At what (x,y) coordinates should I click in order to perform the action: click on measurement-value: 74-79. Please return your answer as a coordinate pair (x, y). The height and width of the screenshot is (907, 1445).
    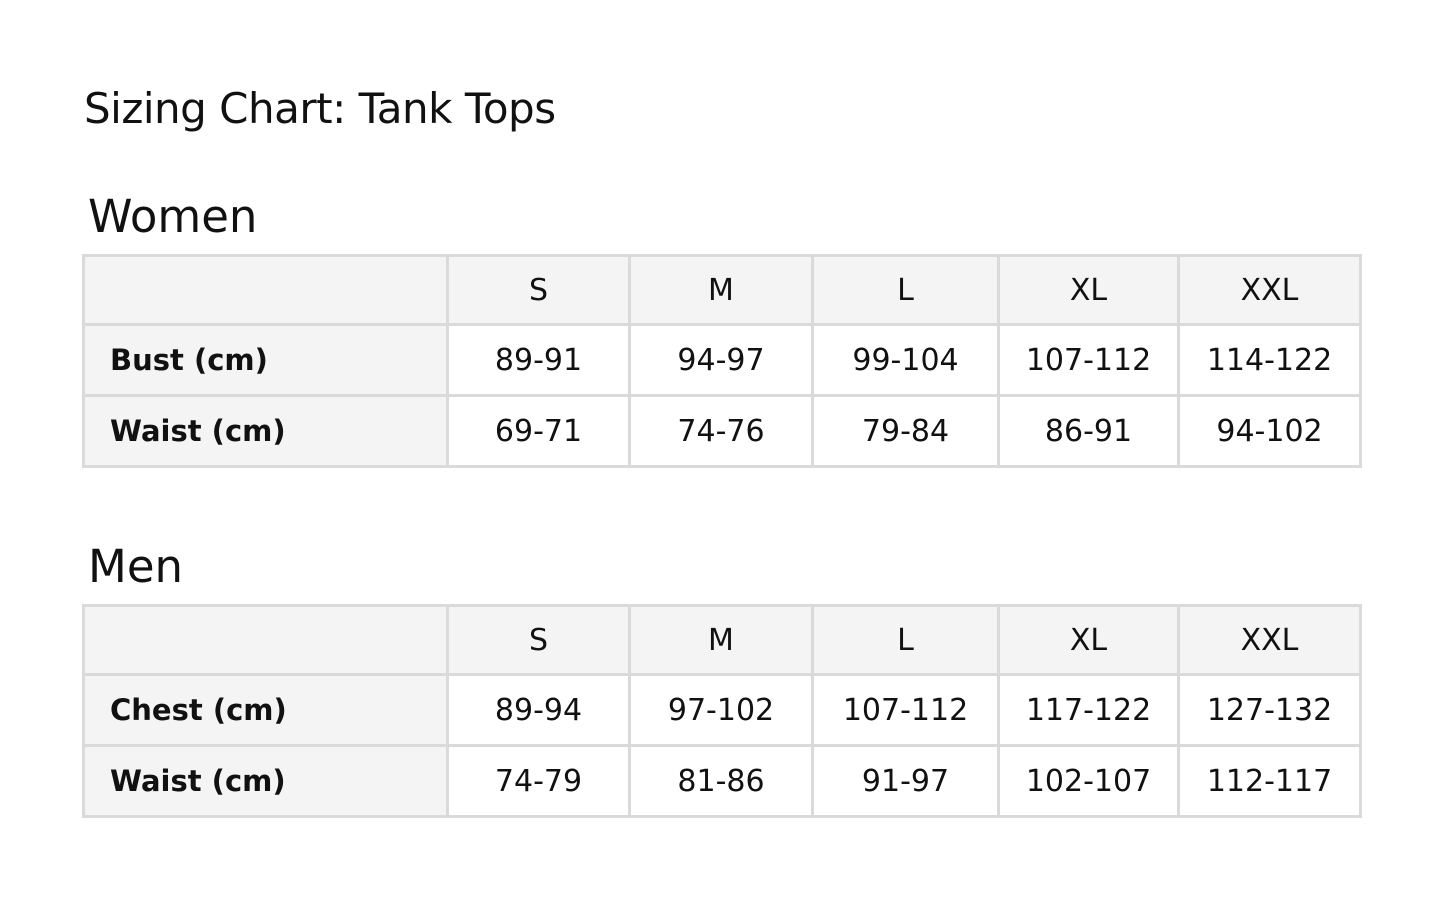
    Looking at the image, I should click on (538, 781).